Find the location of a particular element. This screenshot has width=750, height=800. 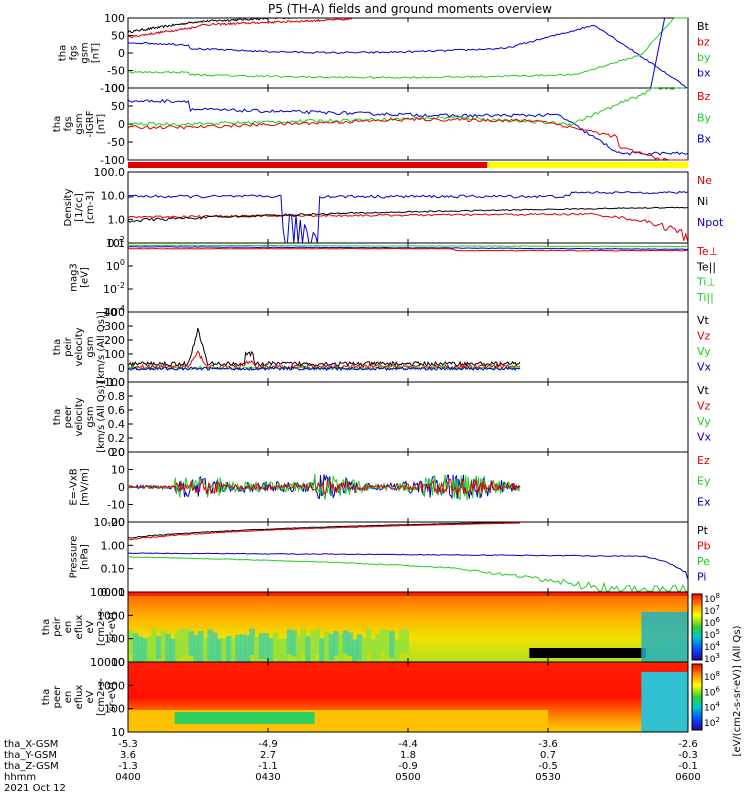

colorbar-tick-label: 10⁴ is located at coordinates (712, 707).